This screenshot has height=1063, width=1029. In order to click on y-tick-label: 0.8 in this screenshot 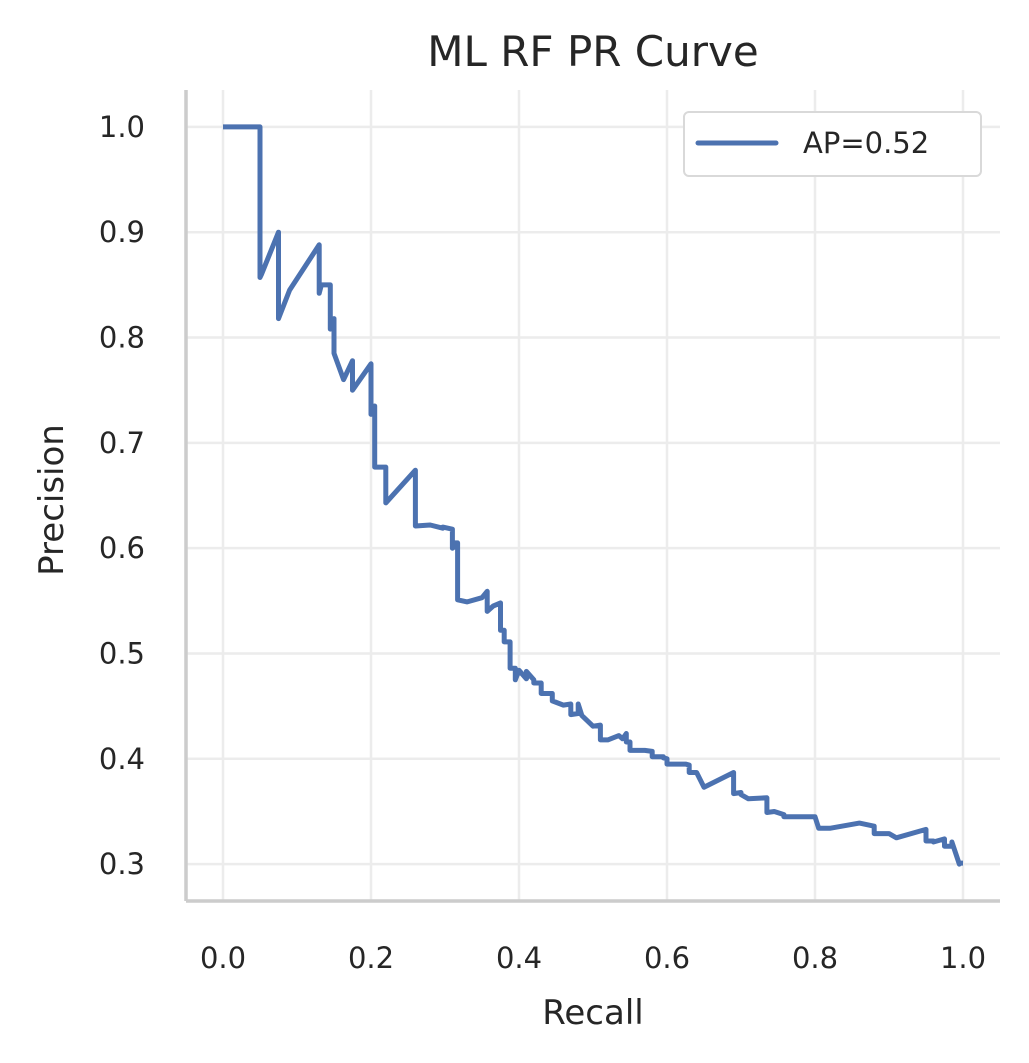, I will do `click(122, 338)`.